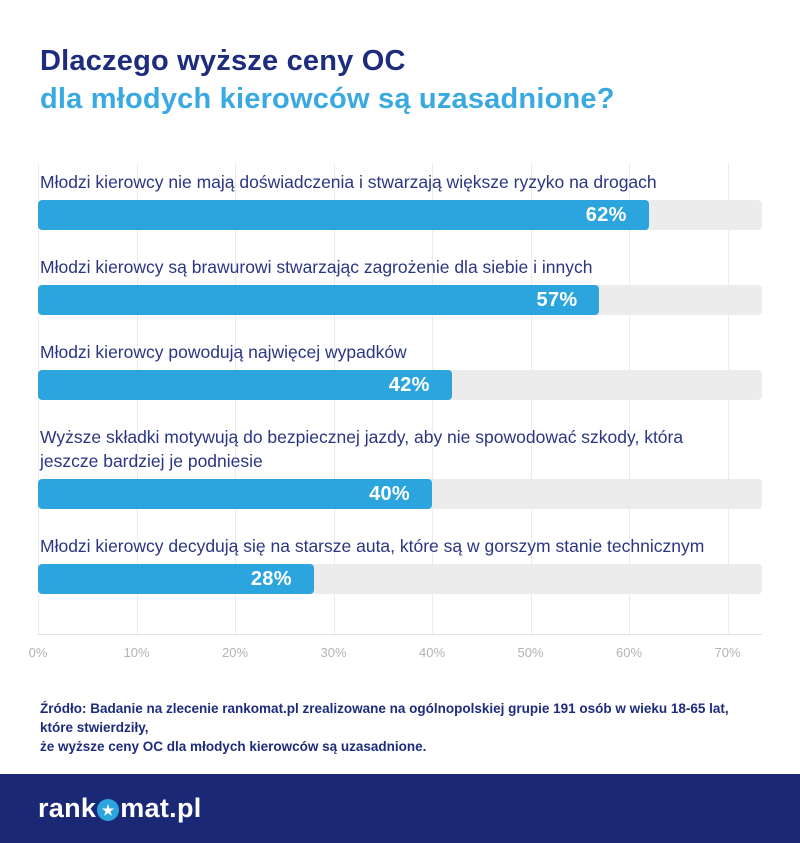  I want to click on logo-text-prefix: rank, so click(67, 808).